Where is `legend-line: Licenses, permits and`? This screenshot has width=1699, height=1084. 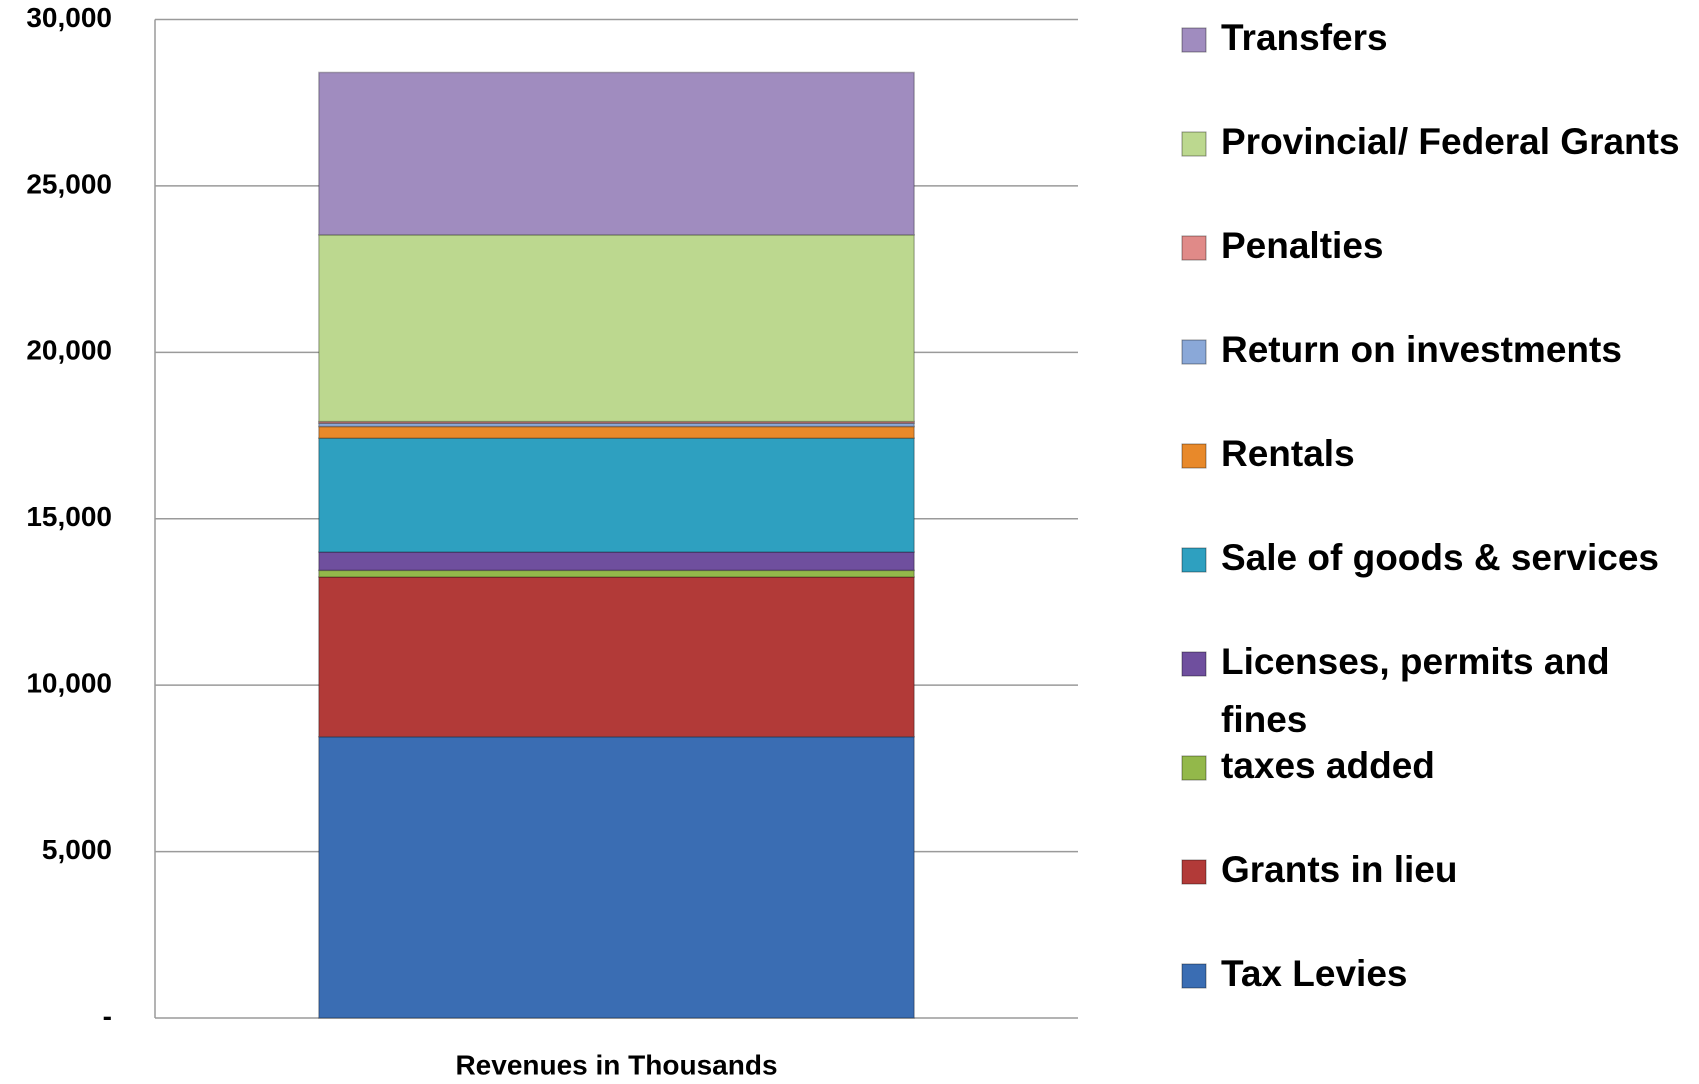
legend-line: Licenses, permits and is located at coordinates (1420, 661).